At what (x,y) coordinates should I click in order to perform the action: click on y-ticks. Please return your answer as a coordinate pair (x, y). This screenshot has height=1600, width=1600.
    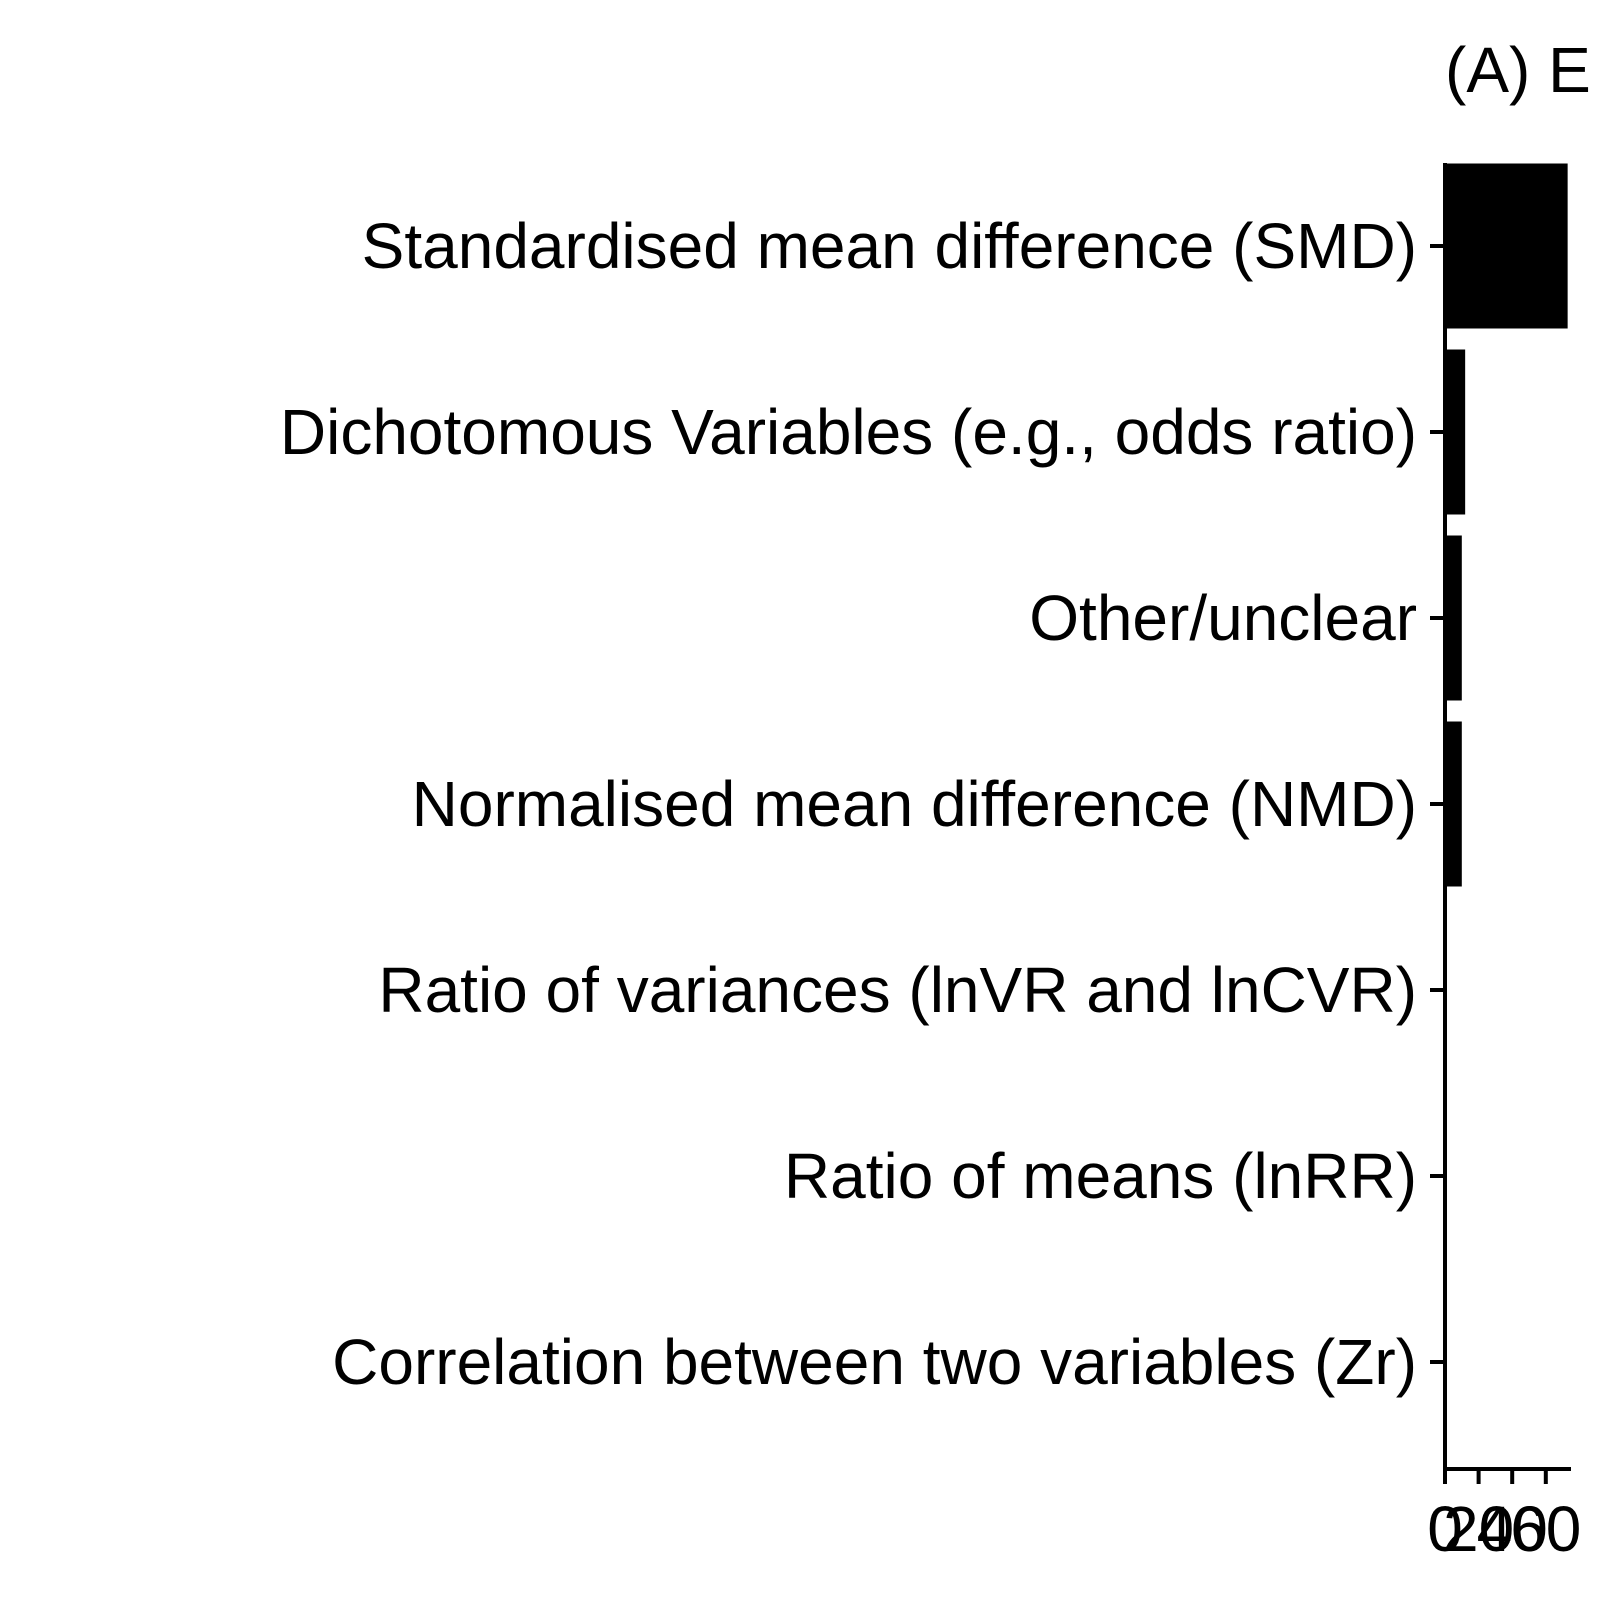
    Looking at the image, I should click on (1437, 804).